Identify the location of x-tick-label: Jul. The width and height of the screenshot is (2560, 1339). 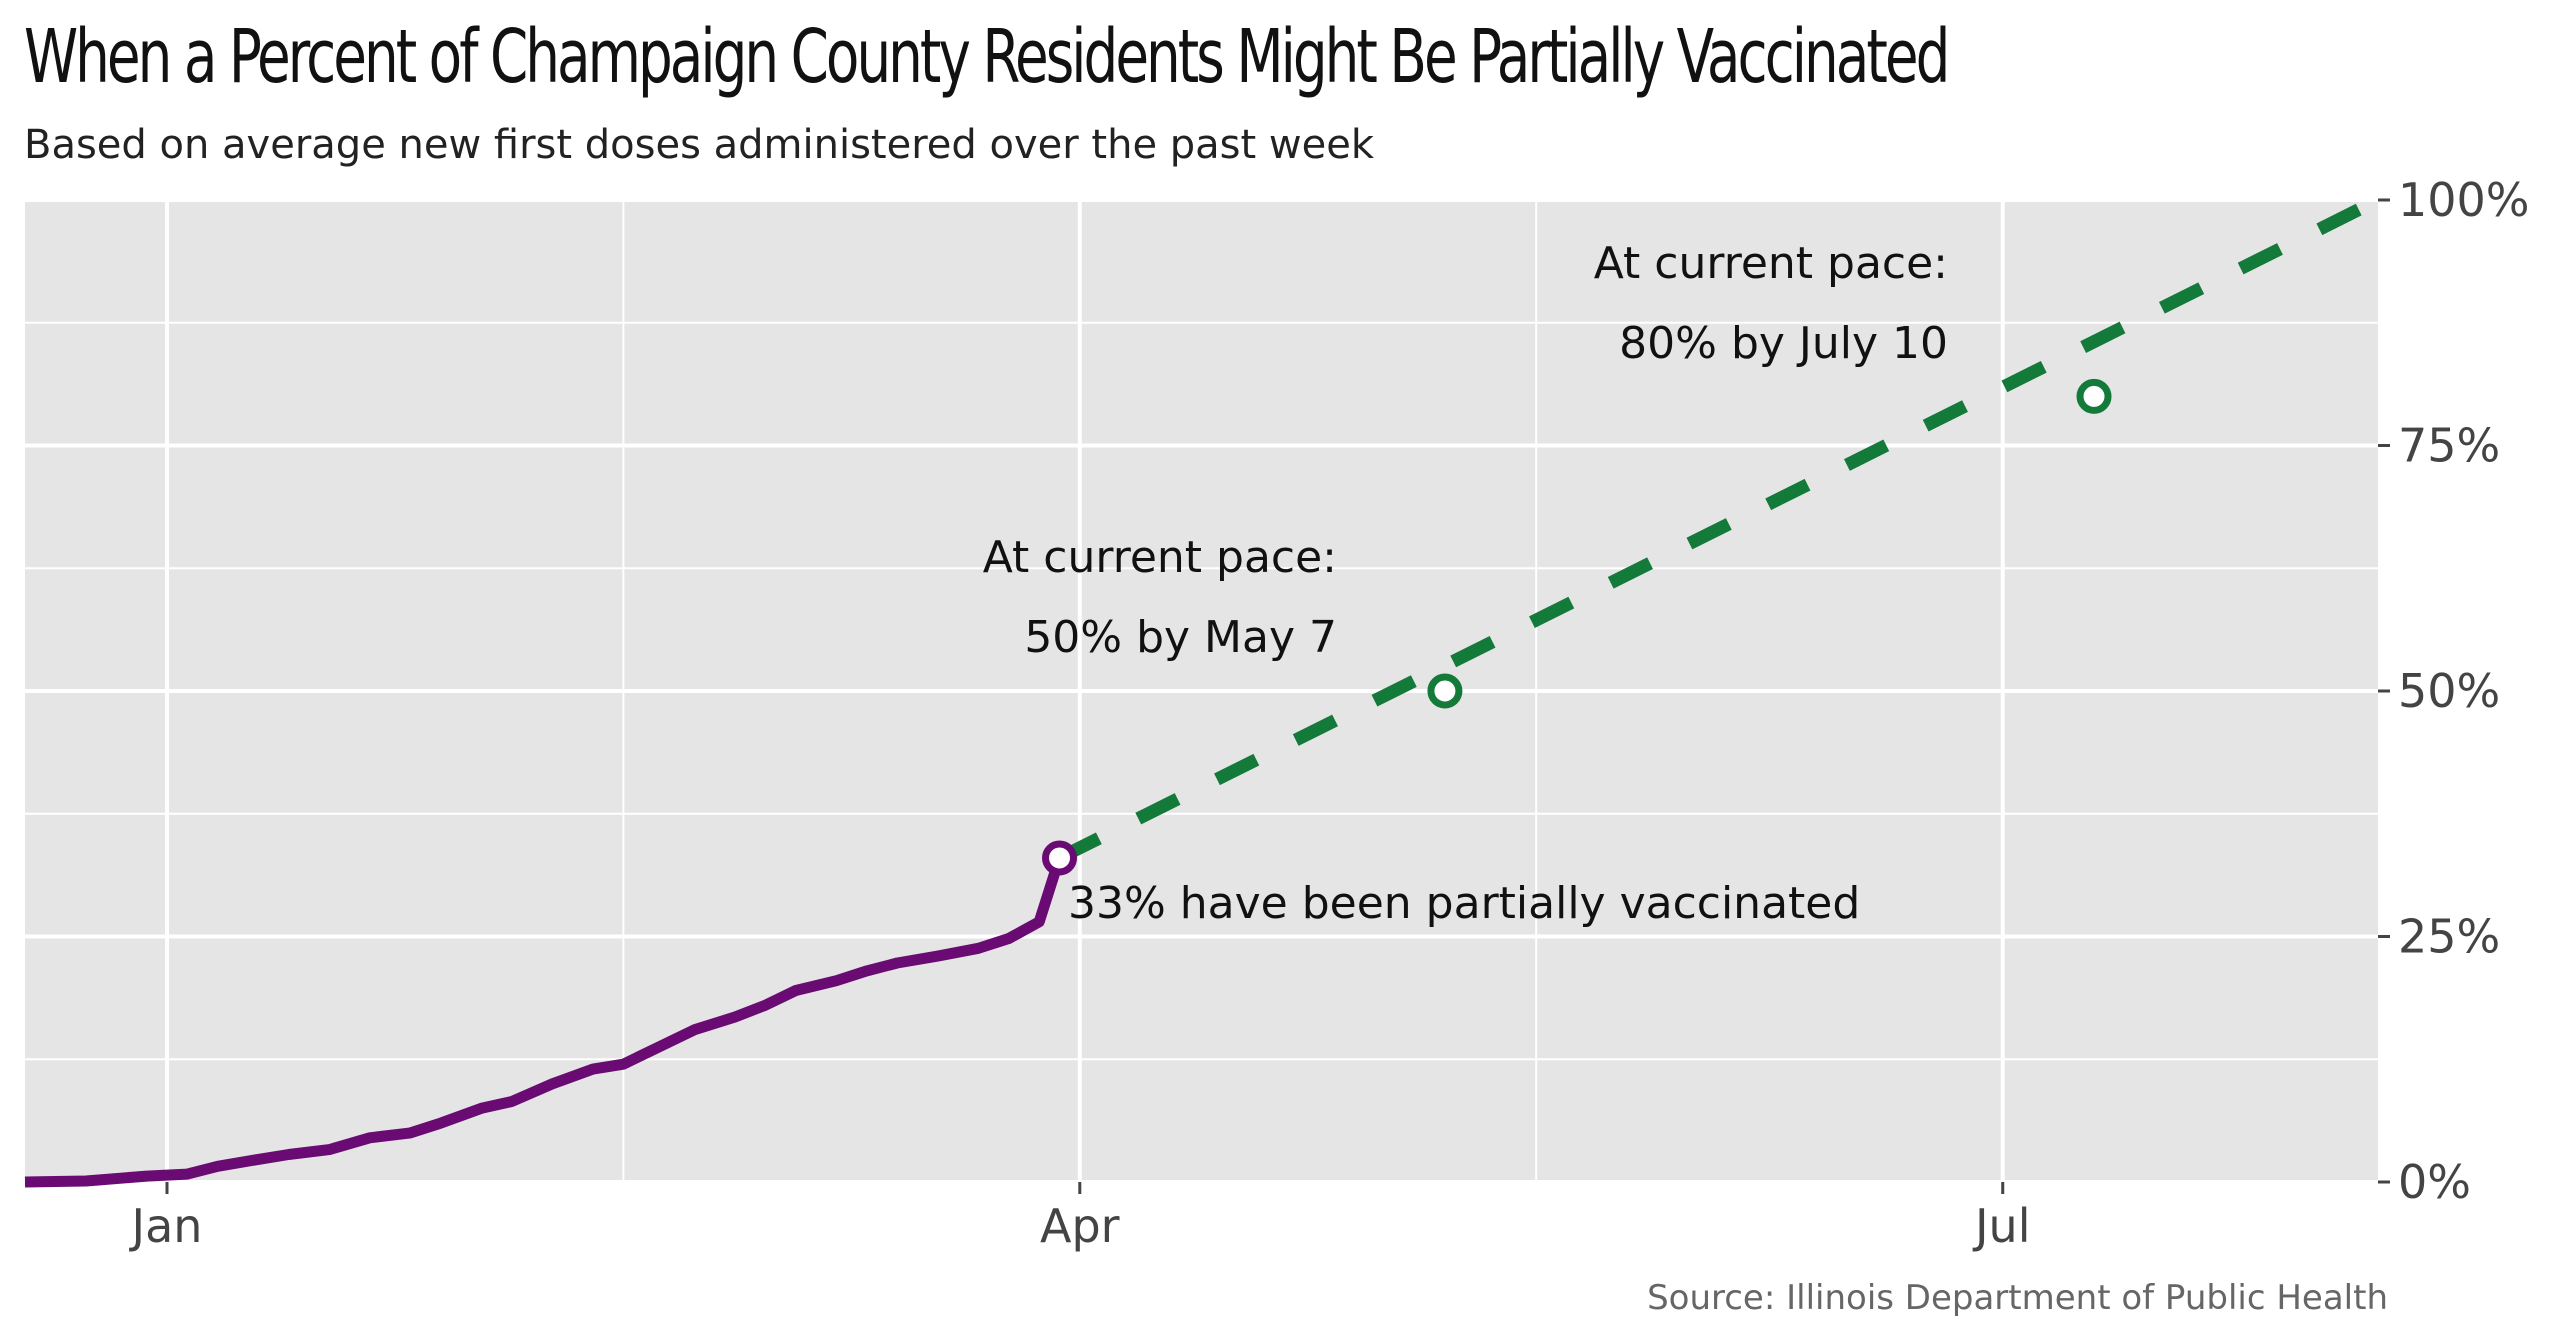
(2001, 1226).